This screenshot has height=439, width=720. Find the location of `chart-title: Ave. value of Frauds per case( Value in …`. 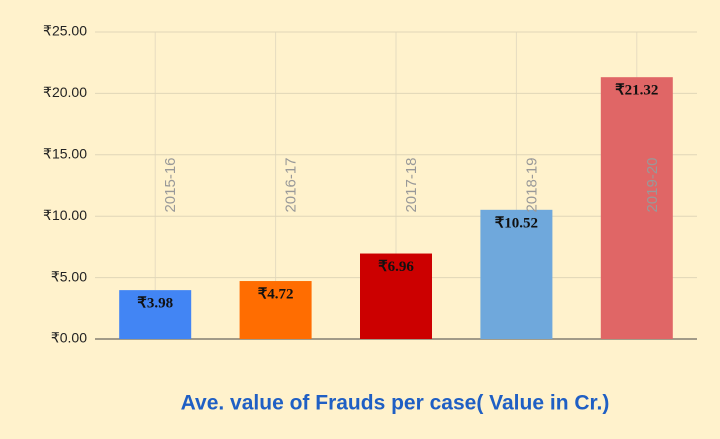

chart-title: Ave. value of Frauds per case( Value in … is located at coordinates (395, 403).